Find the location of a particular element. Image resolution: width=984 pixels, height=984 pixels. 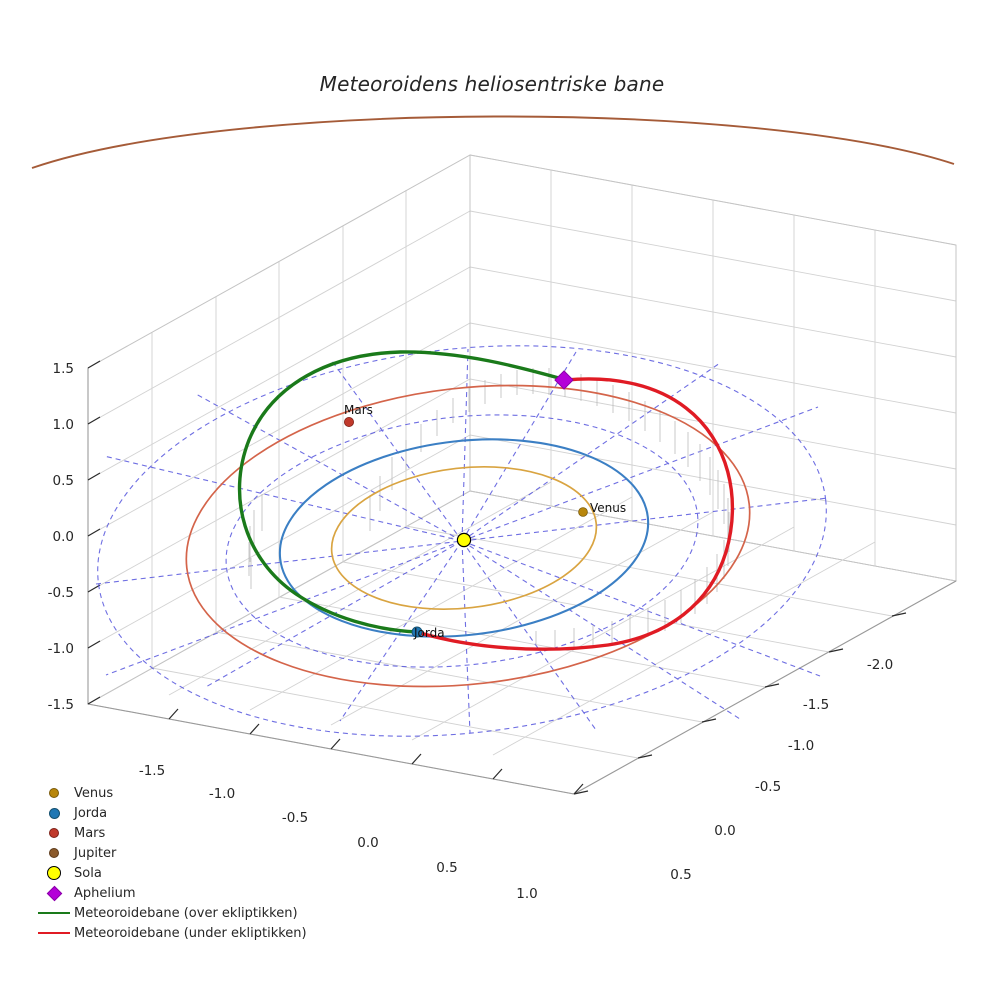

legend: Venus Jorda Mars Jupiter Sola is located at coordinates (199, 863).